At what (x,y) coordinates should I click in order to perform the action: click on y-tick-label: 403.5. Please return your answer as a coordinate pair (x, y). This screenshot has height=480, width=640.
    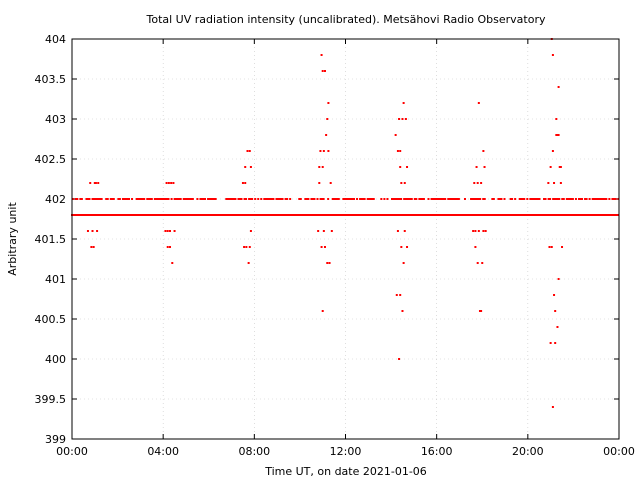
    Looking at the image, I should click on (51, 79).